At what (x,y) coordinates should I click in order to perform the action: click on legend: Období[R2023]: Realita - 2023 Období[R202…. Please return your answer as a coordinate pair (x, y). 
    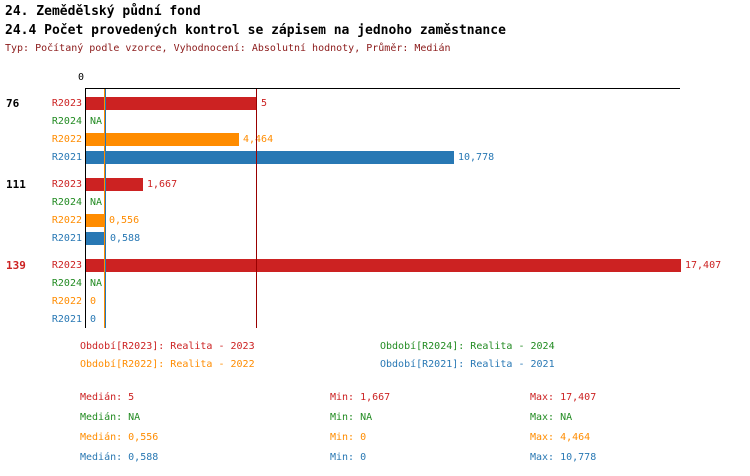
    Looking at the image, I should click on (375, 359).